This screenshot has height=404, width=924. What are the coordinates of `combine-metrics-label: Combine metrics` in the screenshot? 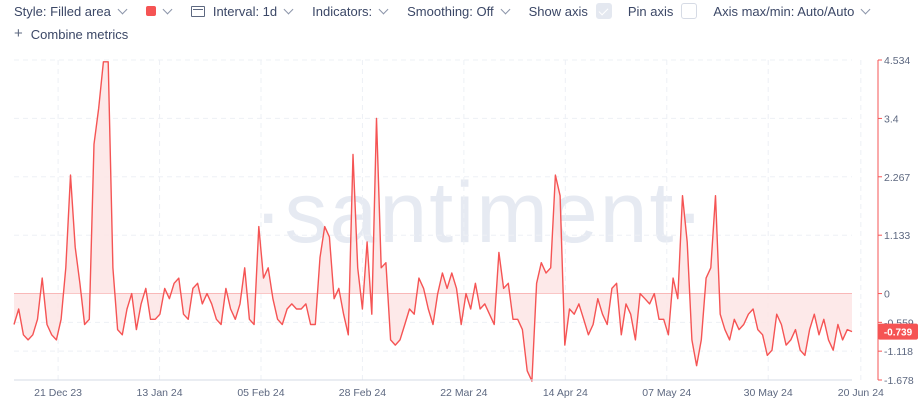 It's located at (79, 34).